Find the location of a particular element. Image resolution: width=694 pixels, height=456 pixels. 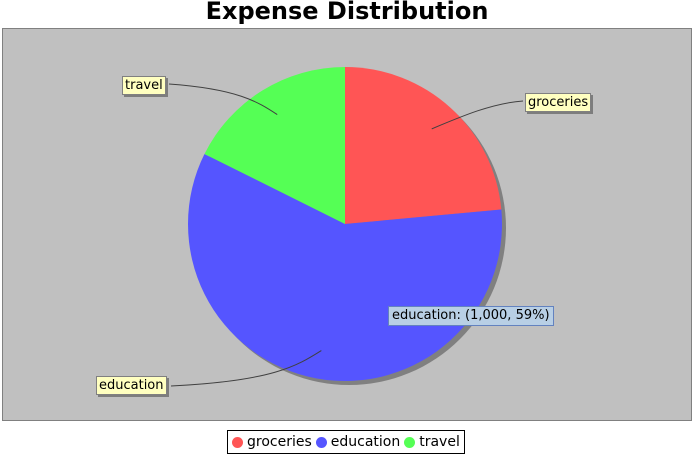

chart-title: Expense Distribution is located at coordinates (347, 12).